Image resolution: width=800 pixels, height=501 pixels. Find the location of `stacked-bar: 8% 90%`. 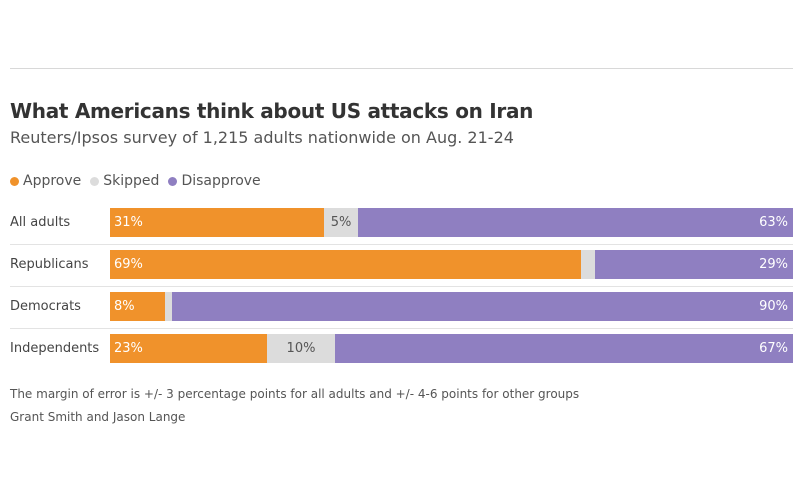

stacked-bar: 8% 90% is located at coordinates (451, 306).